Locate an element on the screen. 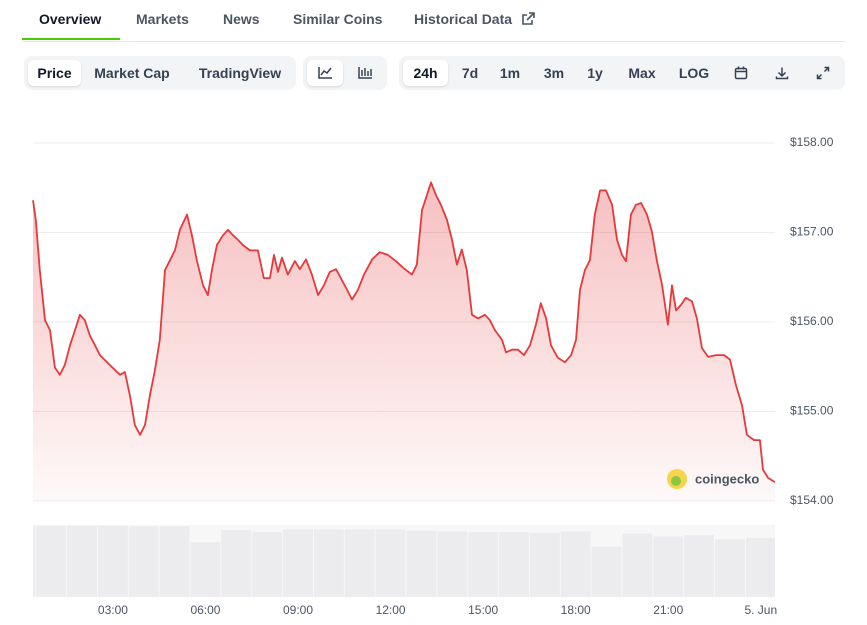  range-button: Max is located at coordinates (642, 73).